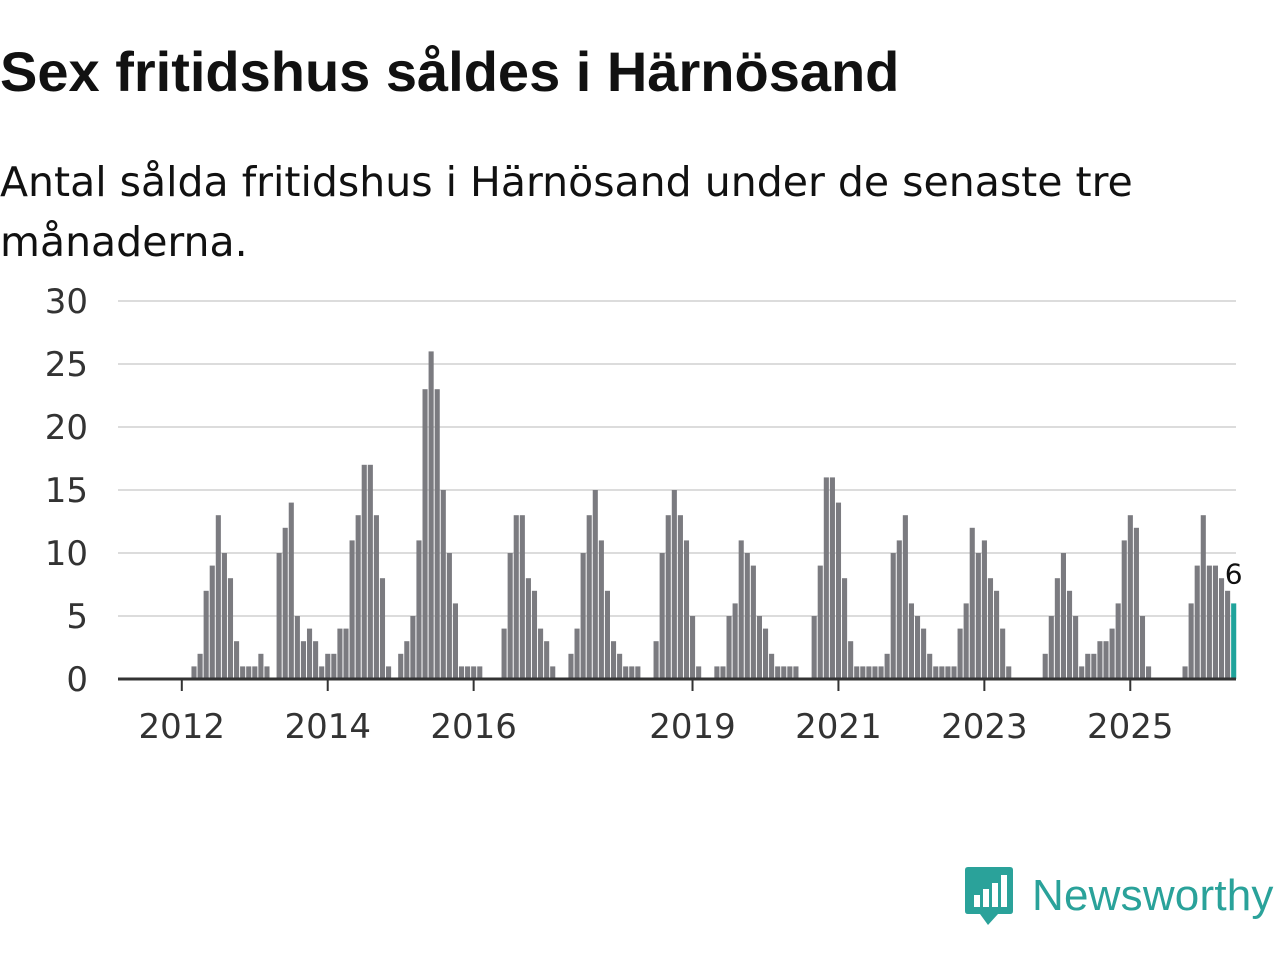 This screenshot has width=1280, height=960. What do you see at coordinates (66, 491) in the screenshot?
I see `y-tick-label: 15` at bounding box center [66, 491].